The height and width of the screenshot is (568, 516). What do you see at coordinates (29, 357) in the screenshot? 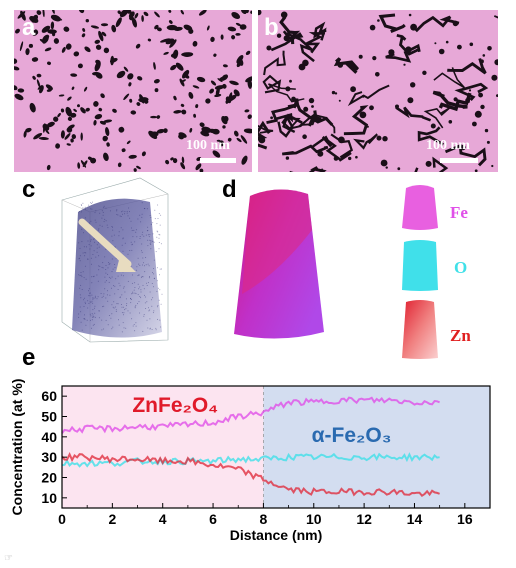
I see `panel-label-e: e` at bounding box center [29, 357].